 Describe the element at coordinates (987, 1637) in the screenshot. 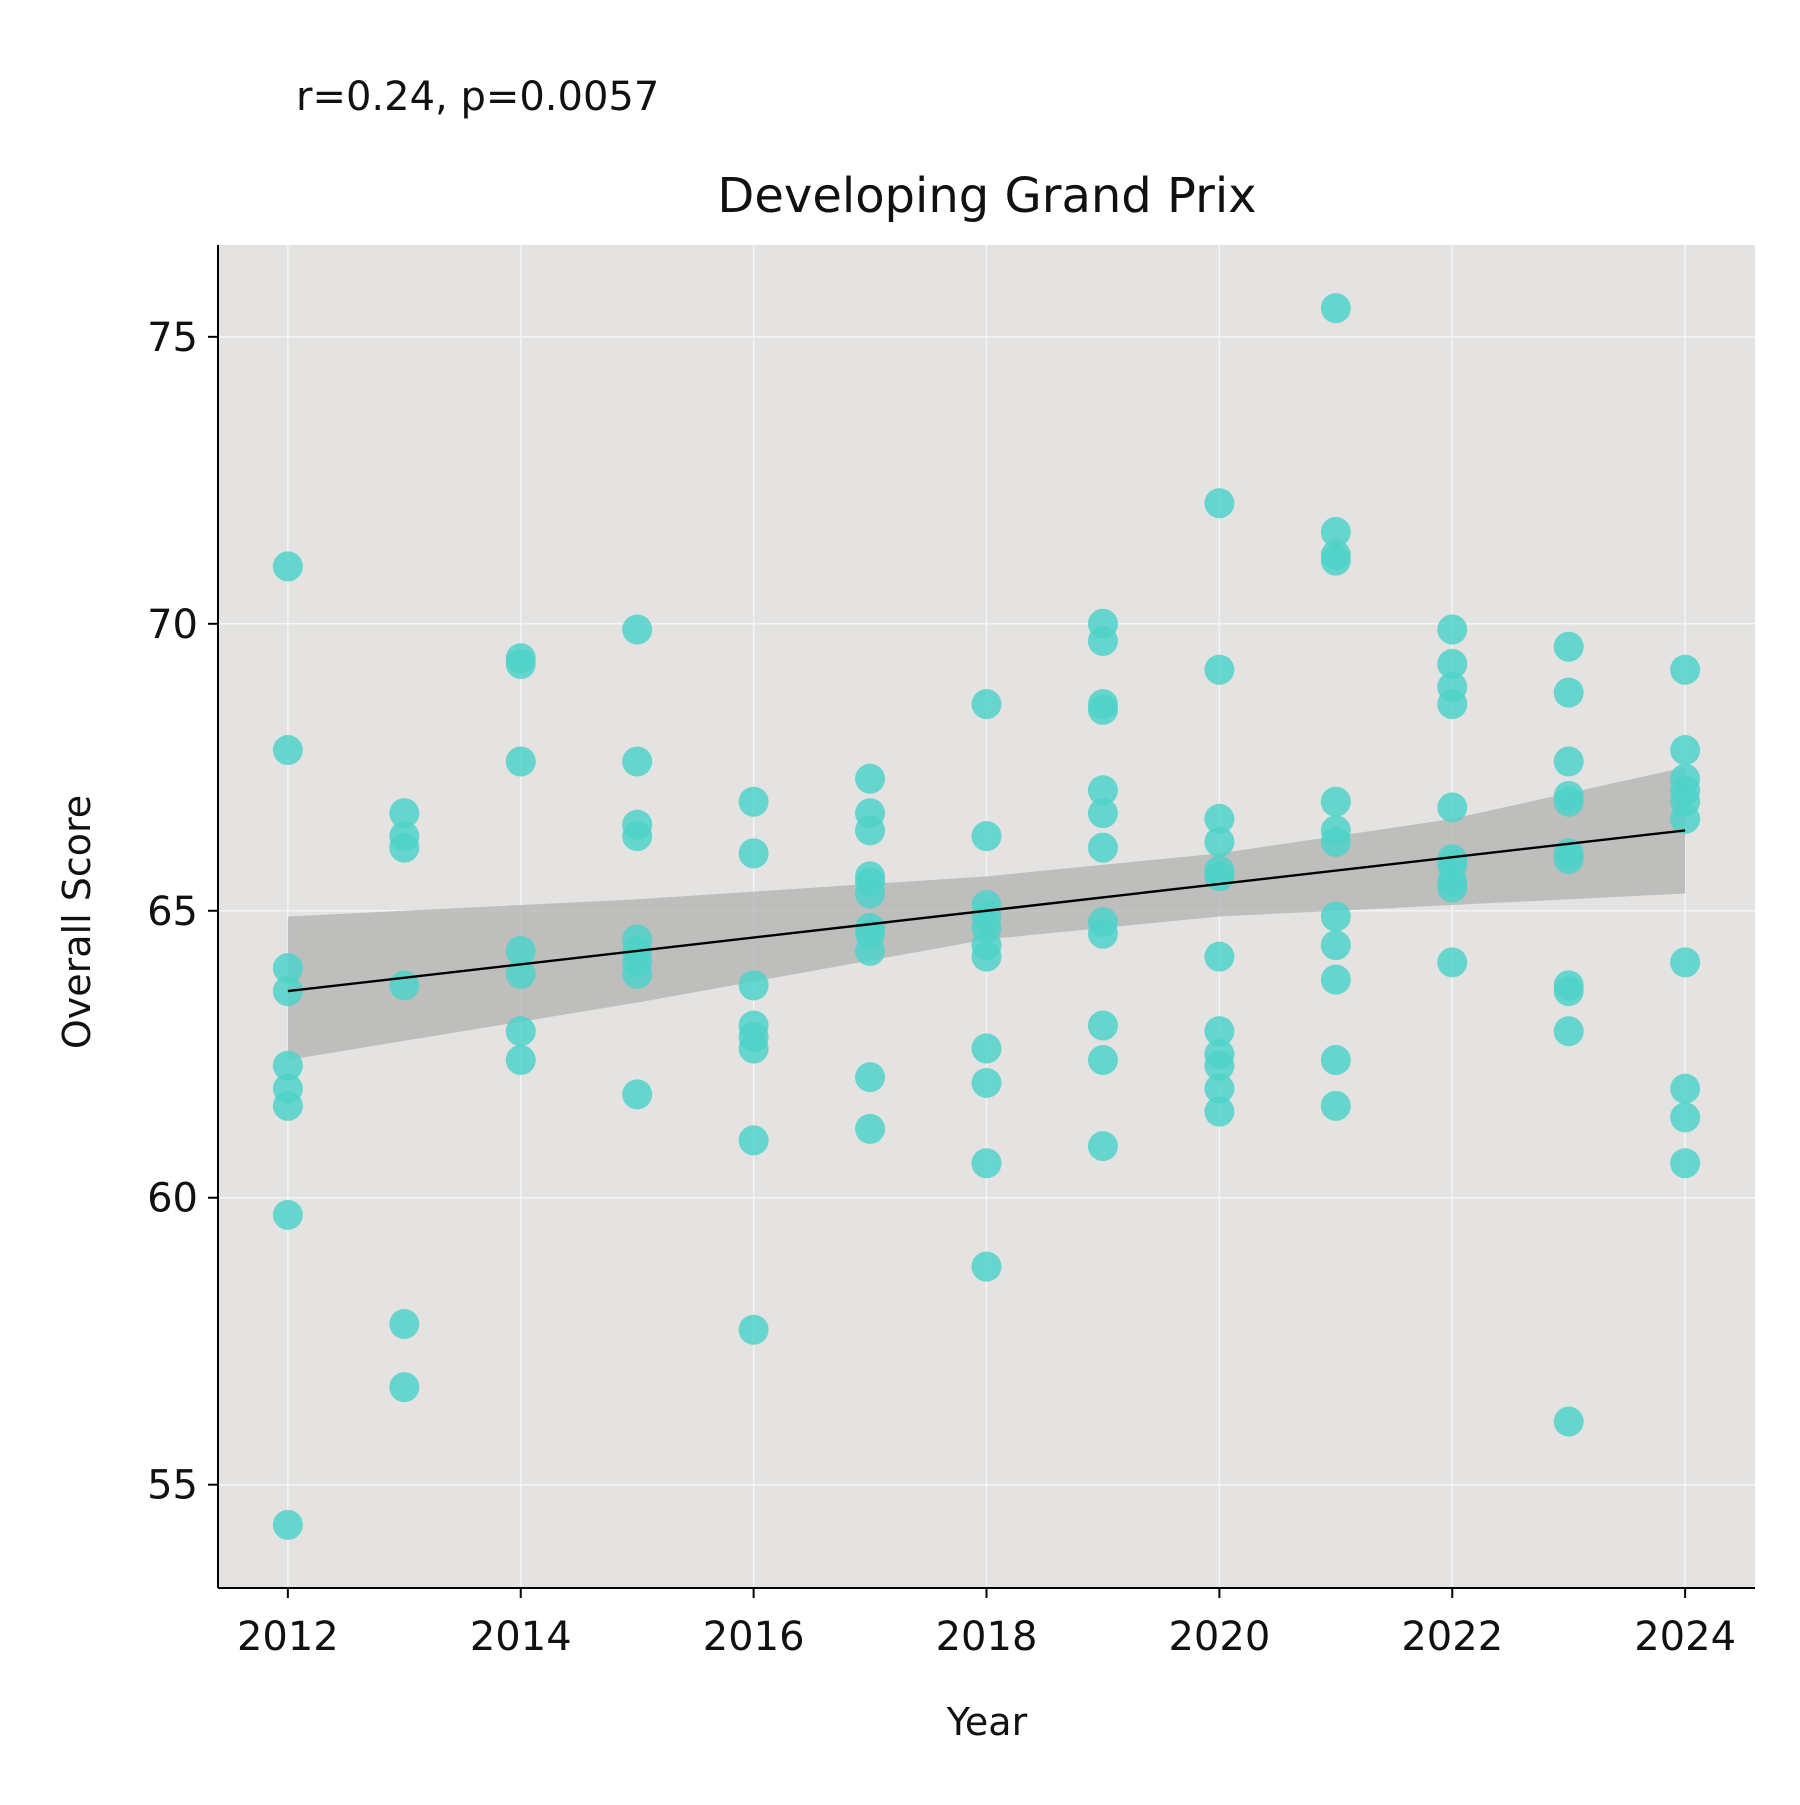

I see `x-tick-label: 2018` at that location.